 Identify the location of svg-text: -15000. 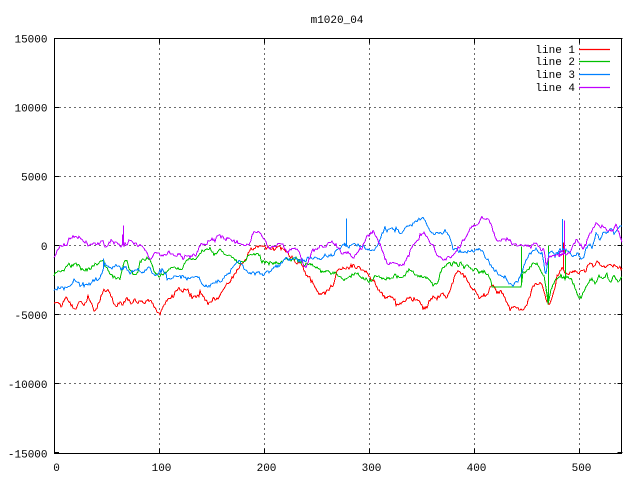
(28, 455).